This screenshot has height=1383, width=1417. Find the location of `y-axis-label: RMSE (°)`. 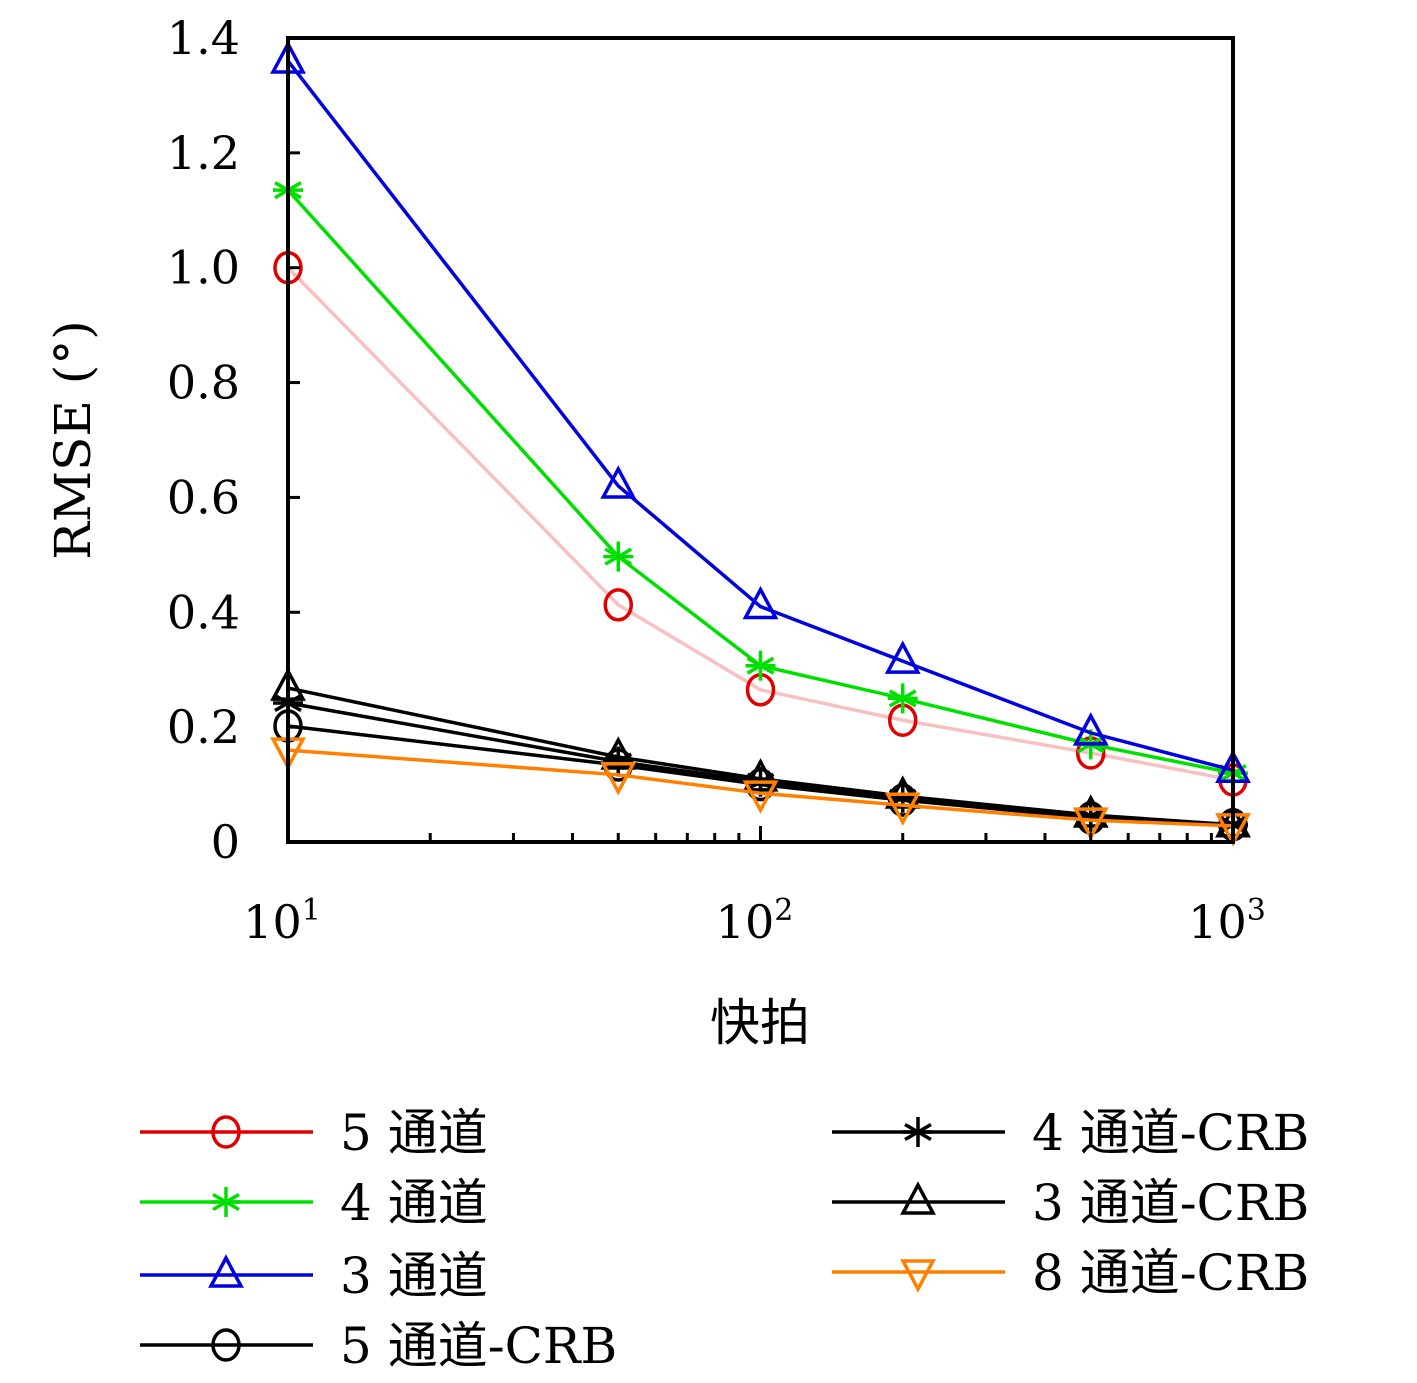

y-axis-label: RMSE (°) is located at coordinates (73, 440).